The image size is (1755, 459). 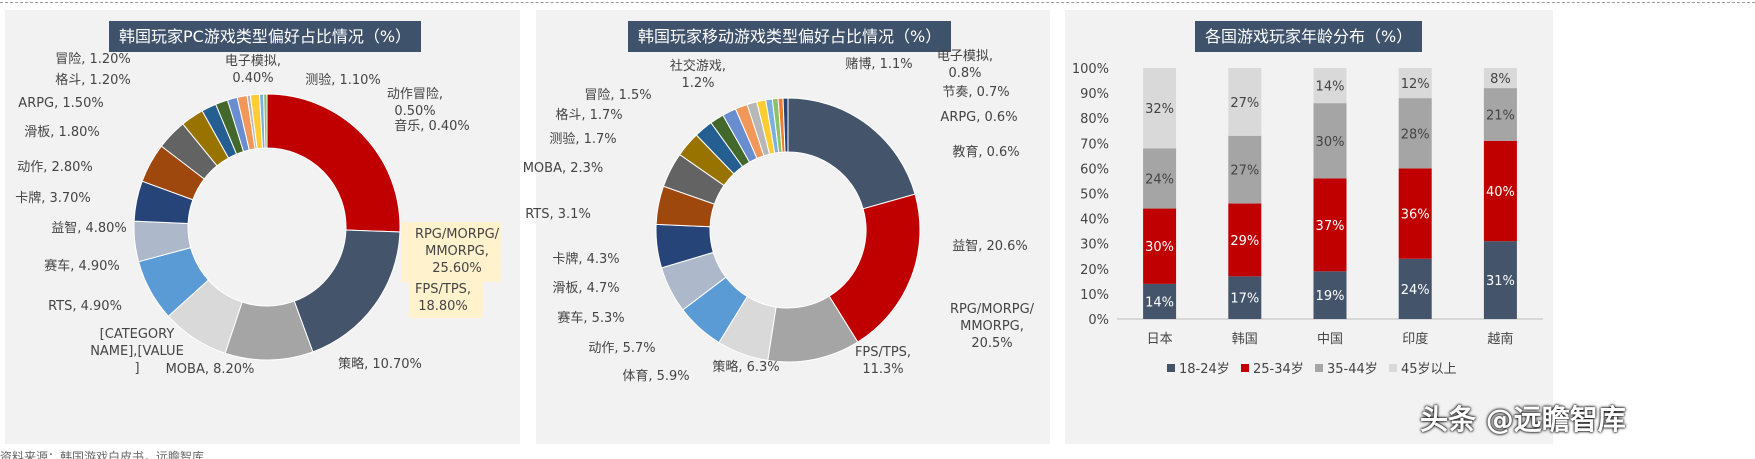 What do you see at coordinates (585, 259) in the screenshot?
I see `mobile-label-8: 卡牌, 4.3%` at bounding box center [585, 259].